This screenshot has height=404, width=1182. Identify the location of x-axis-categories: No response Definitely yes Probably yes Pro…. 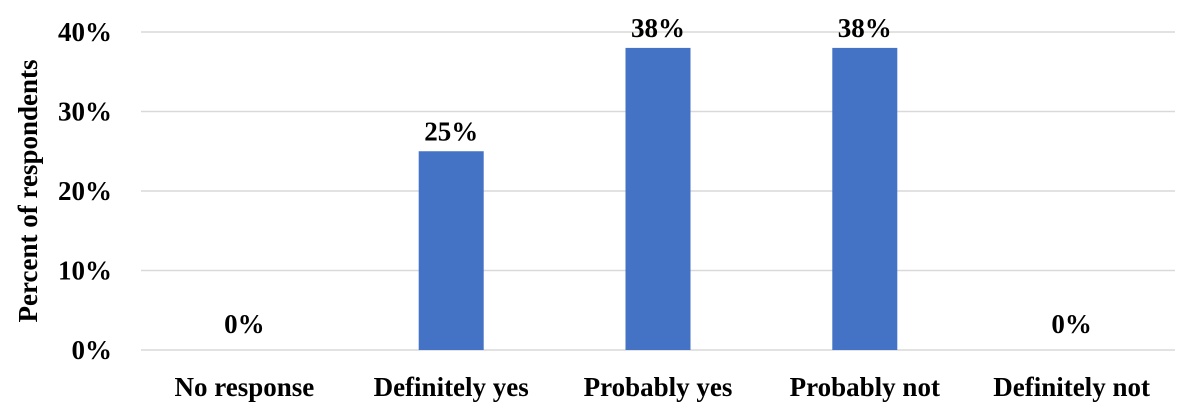
(662, 387).